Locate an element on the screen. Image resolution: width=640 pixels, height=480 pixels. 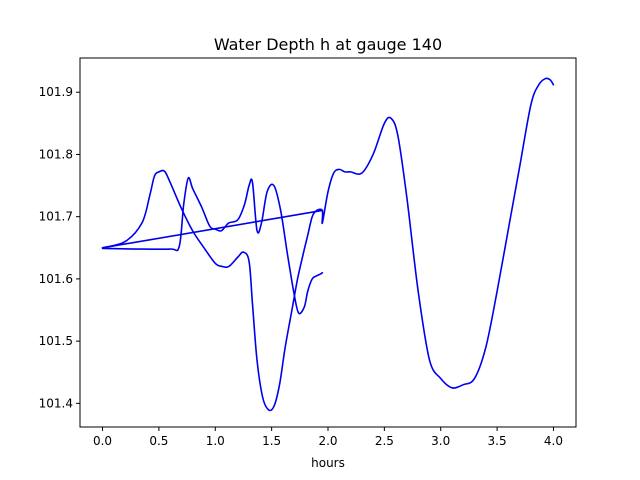
x-tick-label: 3.0 is located at coordinates (440, 441).